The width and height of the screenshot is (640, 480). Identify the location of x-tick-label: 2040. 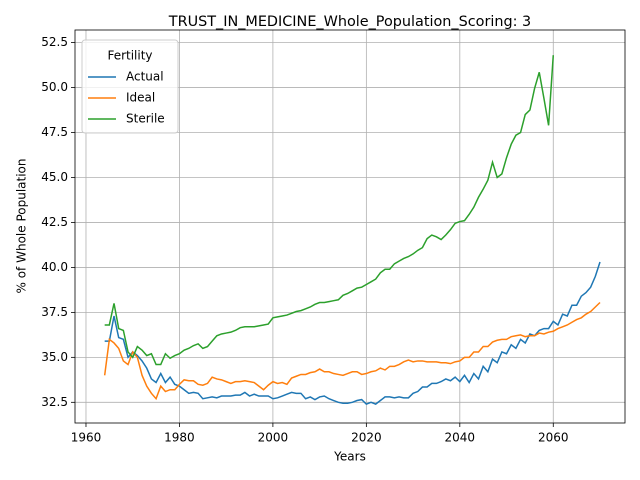
(460, 438).